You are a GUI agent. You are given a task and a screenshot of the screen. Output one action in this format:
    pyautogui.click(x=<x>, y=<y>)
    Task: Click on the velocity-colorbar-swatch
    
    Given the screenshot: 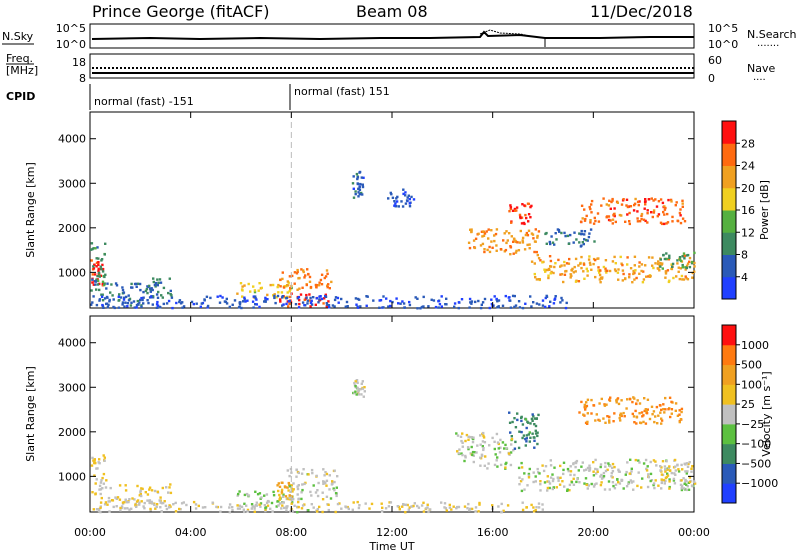 What is the action you would take?
    pyautogui.click(x=729, y=434)
    